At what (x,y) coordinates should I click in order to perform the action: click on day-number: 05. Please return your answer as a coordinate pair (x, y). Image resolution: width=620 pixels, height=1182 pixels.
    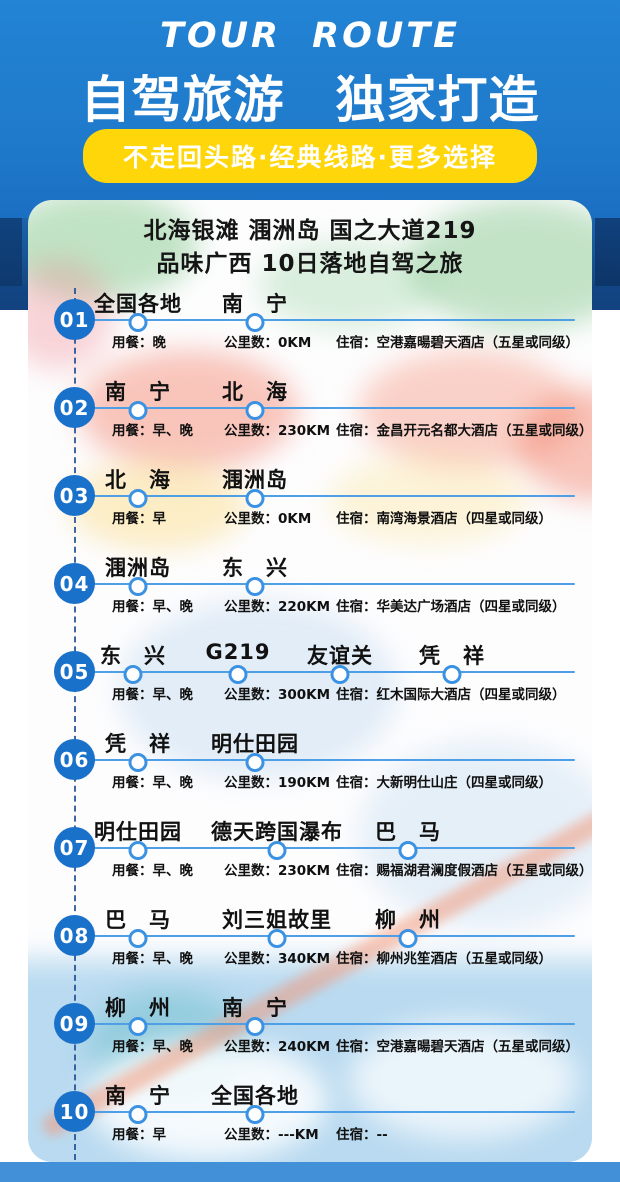
    Looking at the image, I should click on (74, 671).